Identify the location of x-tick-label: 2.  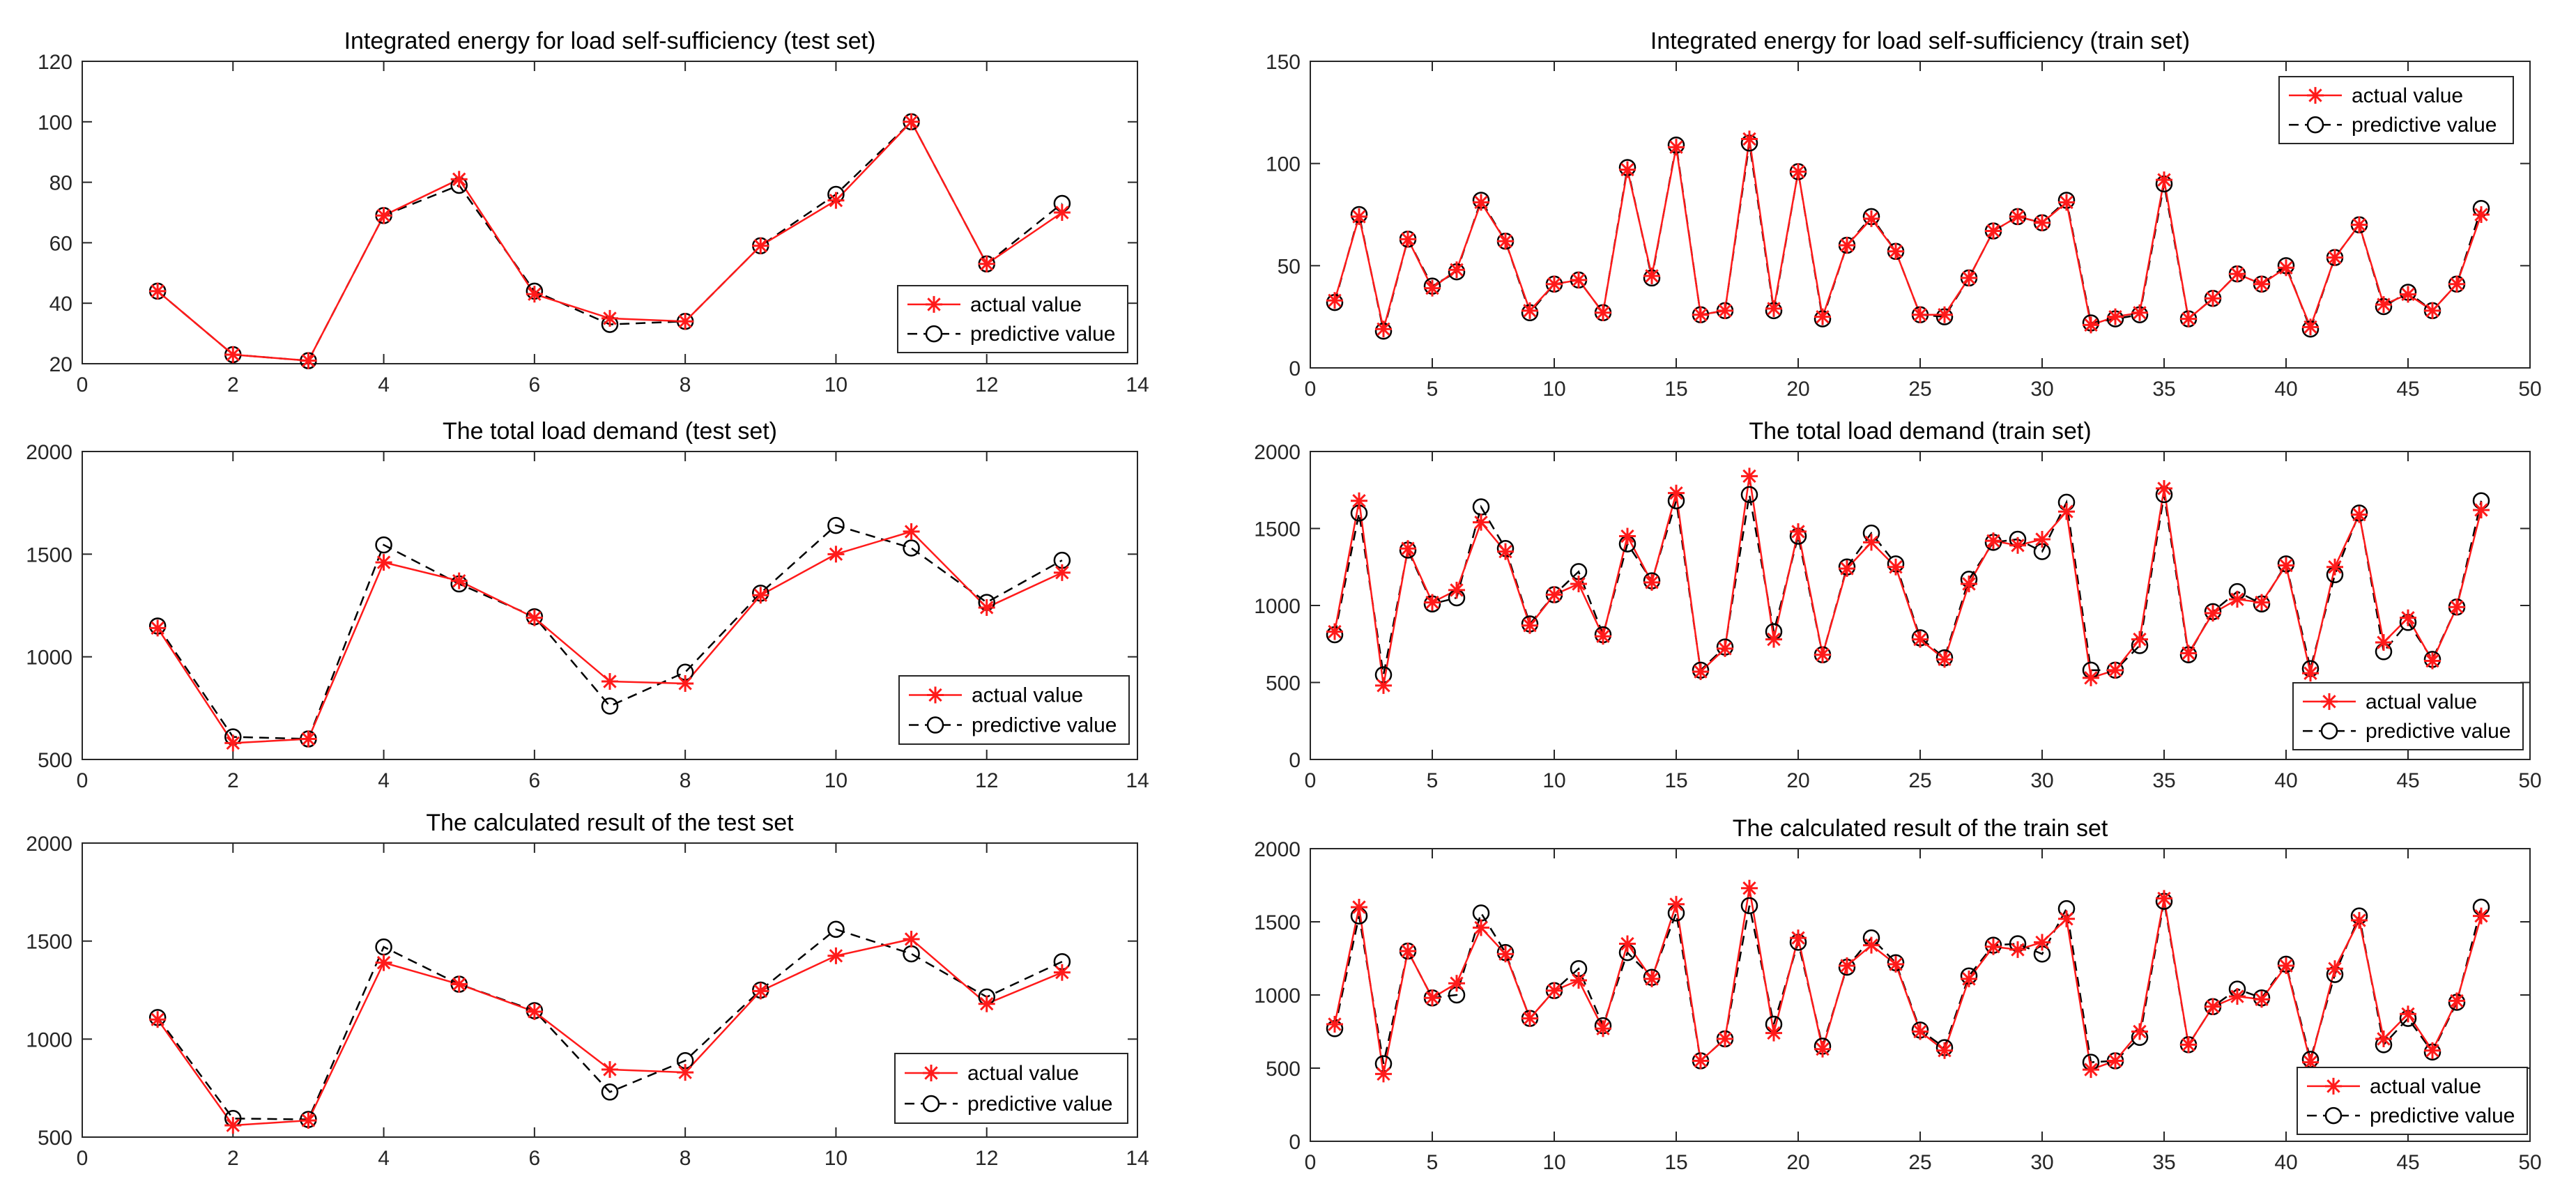
(233, 1159).